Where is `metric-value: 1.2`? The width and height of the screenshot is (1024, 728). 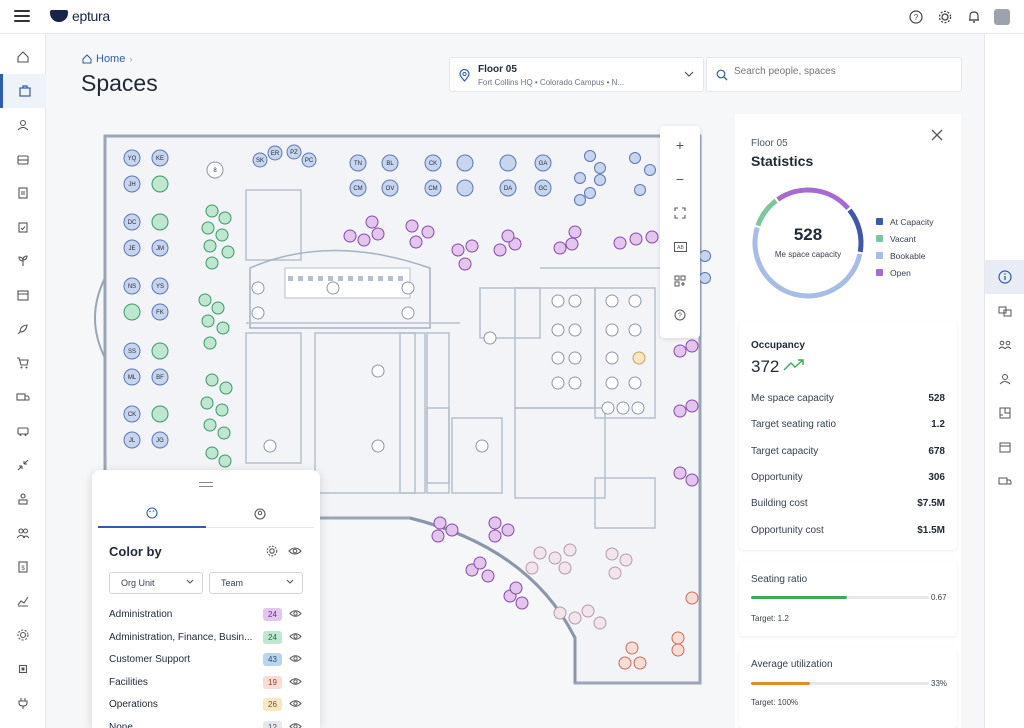 metric-value: 1.2 is located at coordinates (938, 425).